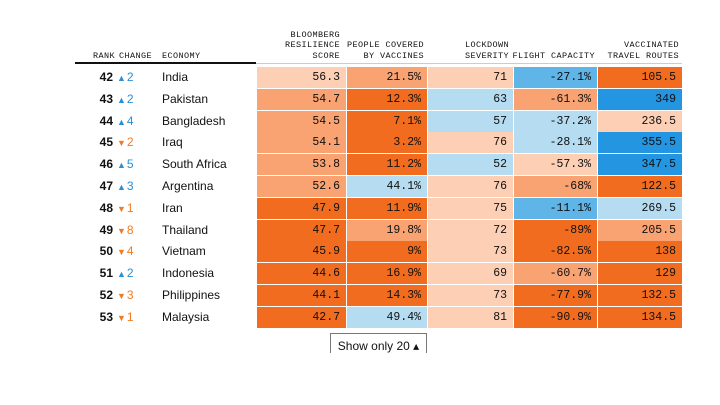 This screenshot has width=720, height=405. Describe the element at coordinates (470, 165) in the screenshot. I see `lockdown-cell: 52` at that location.